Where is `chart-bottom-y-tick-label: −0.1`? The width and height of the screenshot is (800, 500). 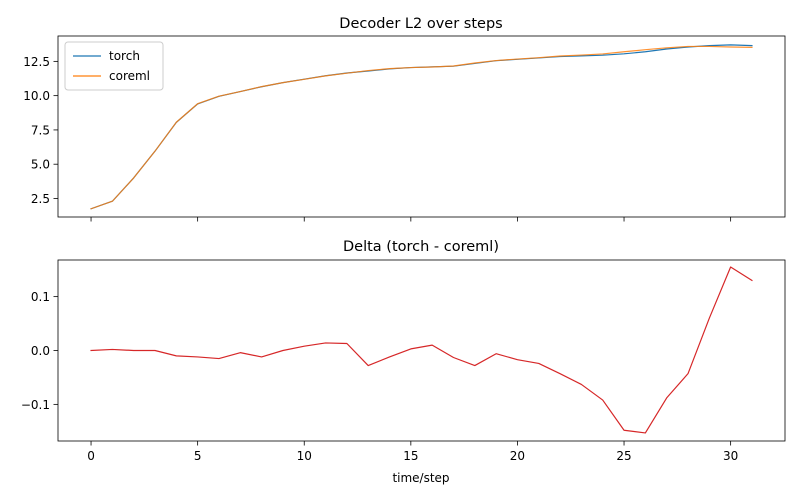
chart-bottom-y-tick-label: −0.1 is located at coordinates (35, 405).